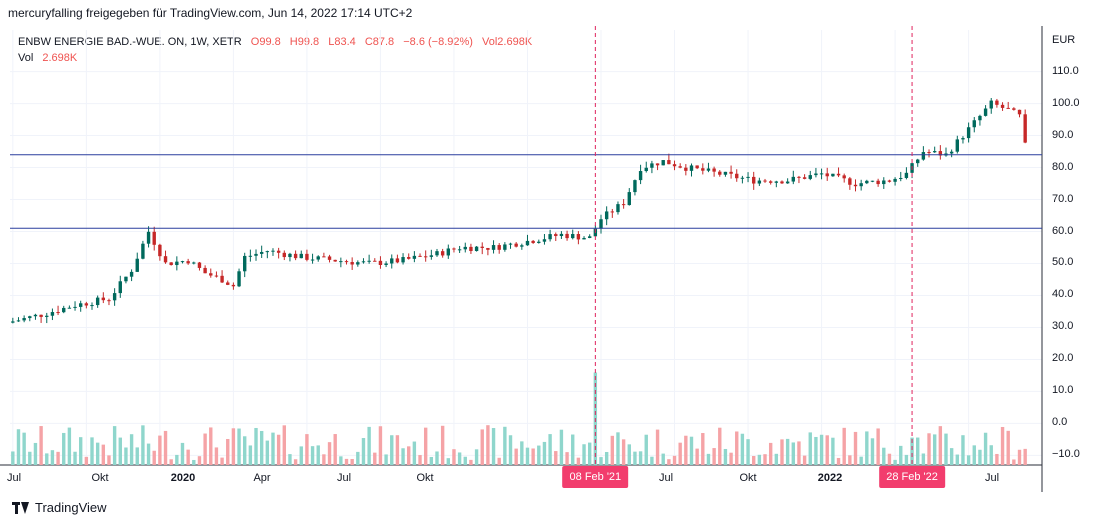 The height and width of the screenshot is (527, 1100). What do you see at coordinates (26, 58) in the screenshot?
I see `volume-label: Vol` at bounding box center [26, 58].